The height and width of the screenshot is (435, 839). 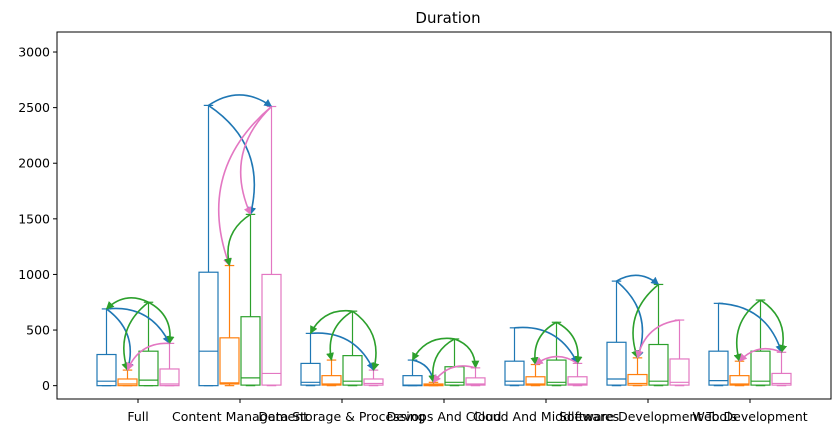 What do you see at coordinates (648, 416) in the screenshot?
I see `x-tick-label: Software Development Tools` at bounding box center [648, 416].